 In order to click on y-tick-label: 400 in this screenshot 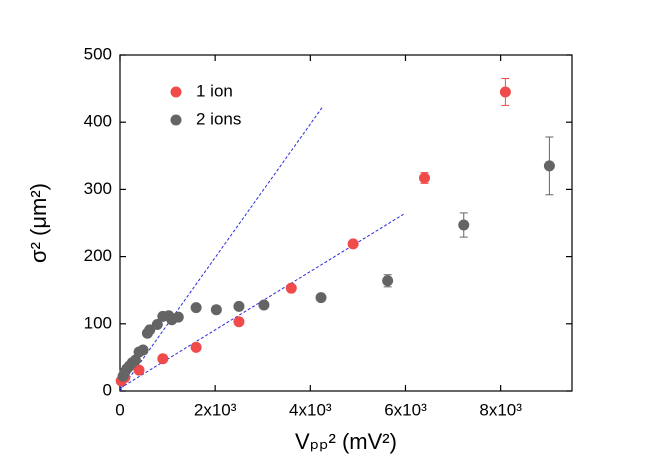, I will do `click(98, 121)`.